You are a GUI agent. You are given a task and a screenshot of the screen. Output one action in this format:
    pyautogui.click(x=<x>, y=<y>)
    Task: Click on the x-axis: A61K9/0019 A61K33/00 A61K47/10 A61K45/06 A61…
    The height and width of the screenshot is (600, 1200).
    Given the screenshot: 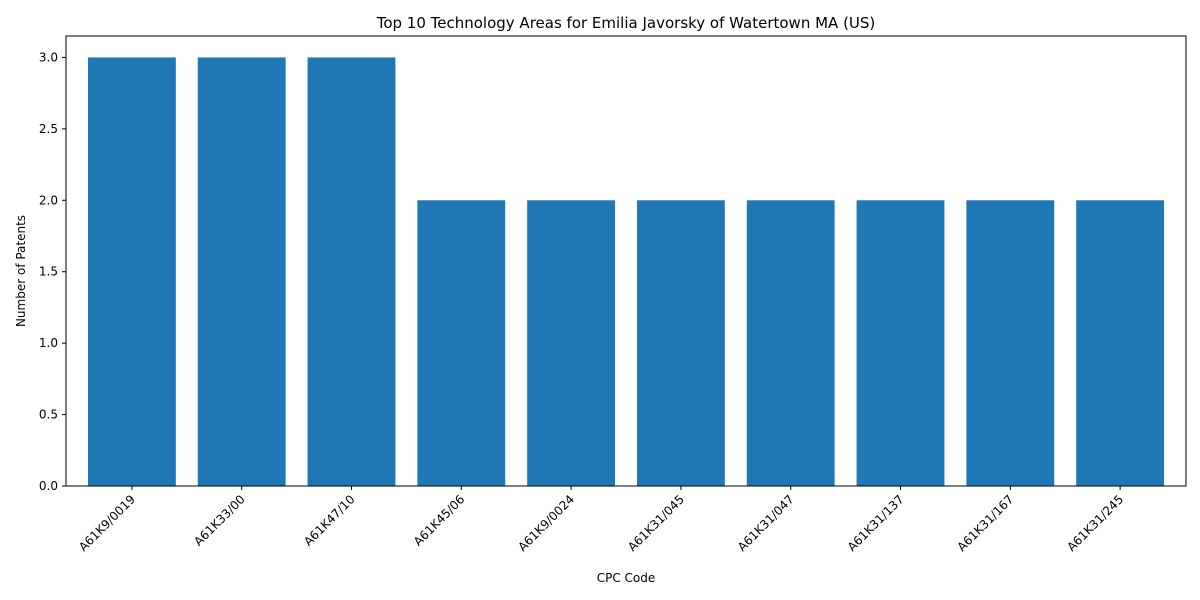 What is the action you would take?
    pyautogui.click(x=601, y=520)
    